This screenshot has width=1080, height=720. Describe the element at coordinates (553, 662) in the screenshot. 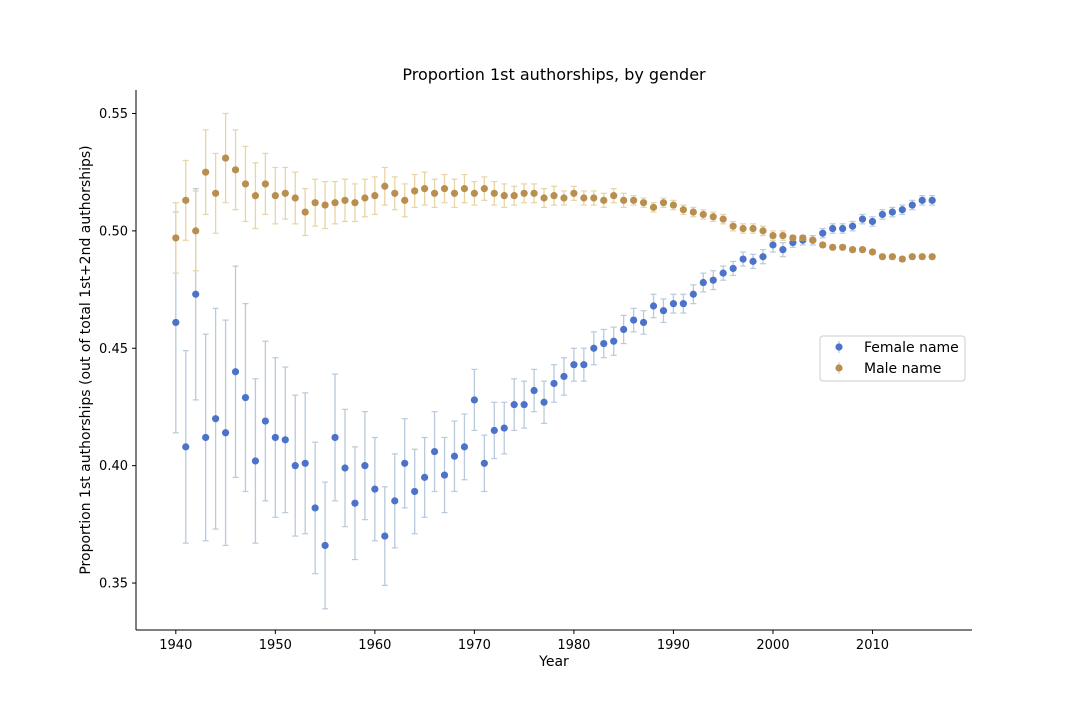

I see `x-axis-label: Year` at that location.